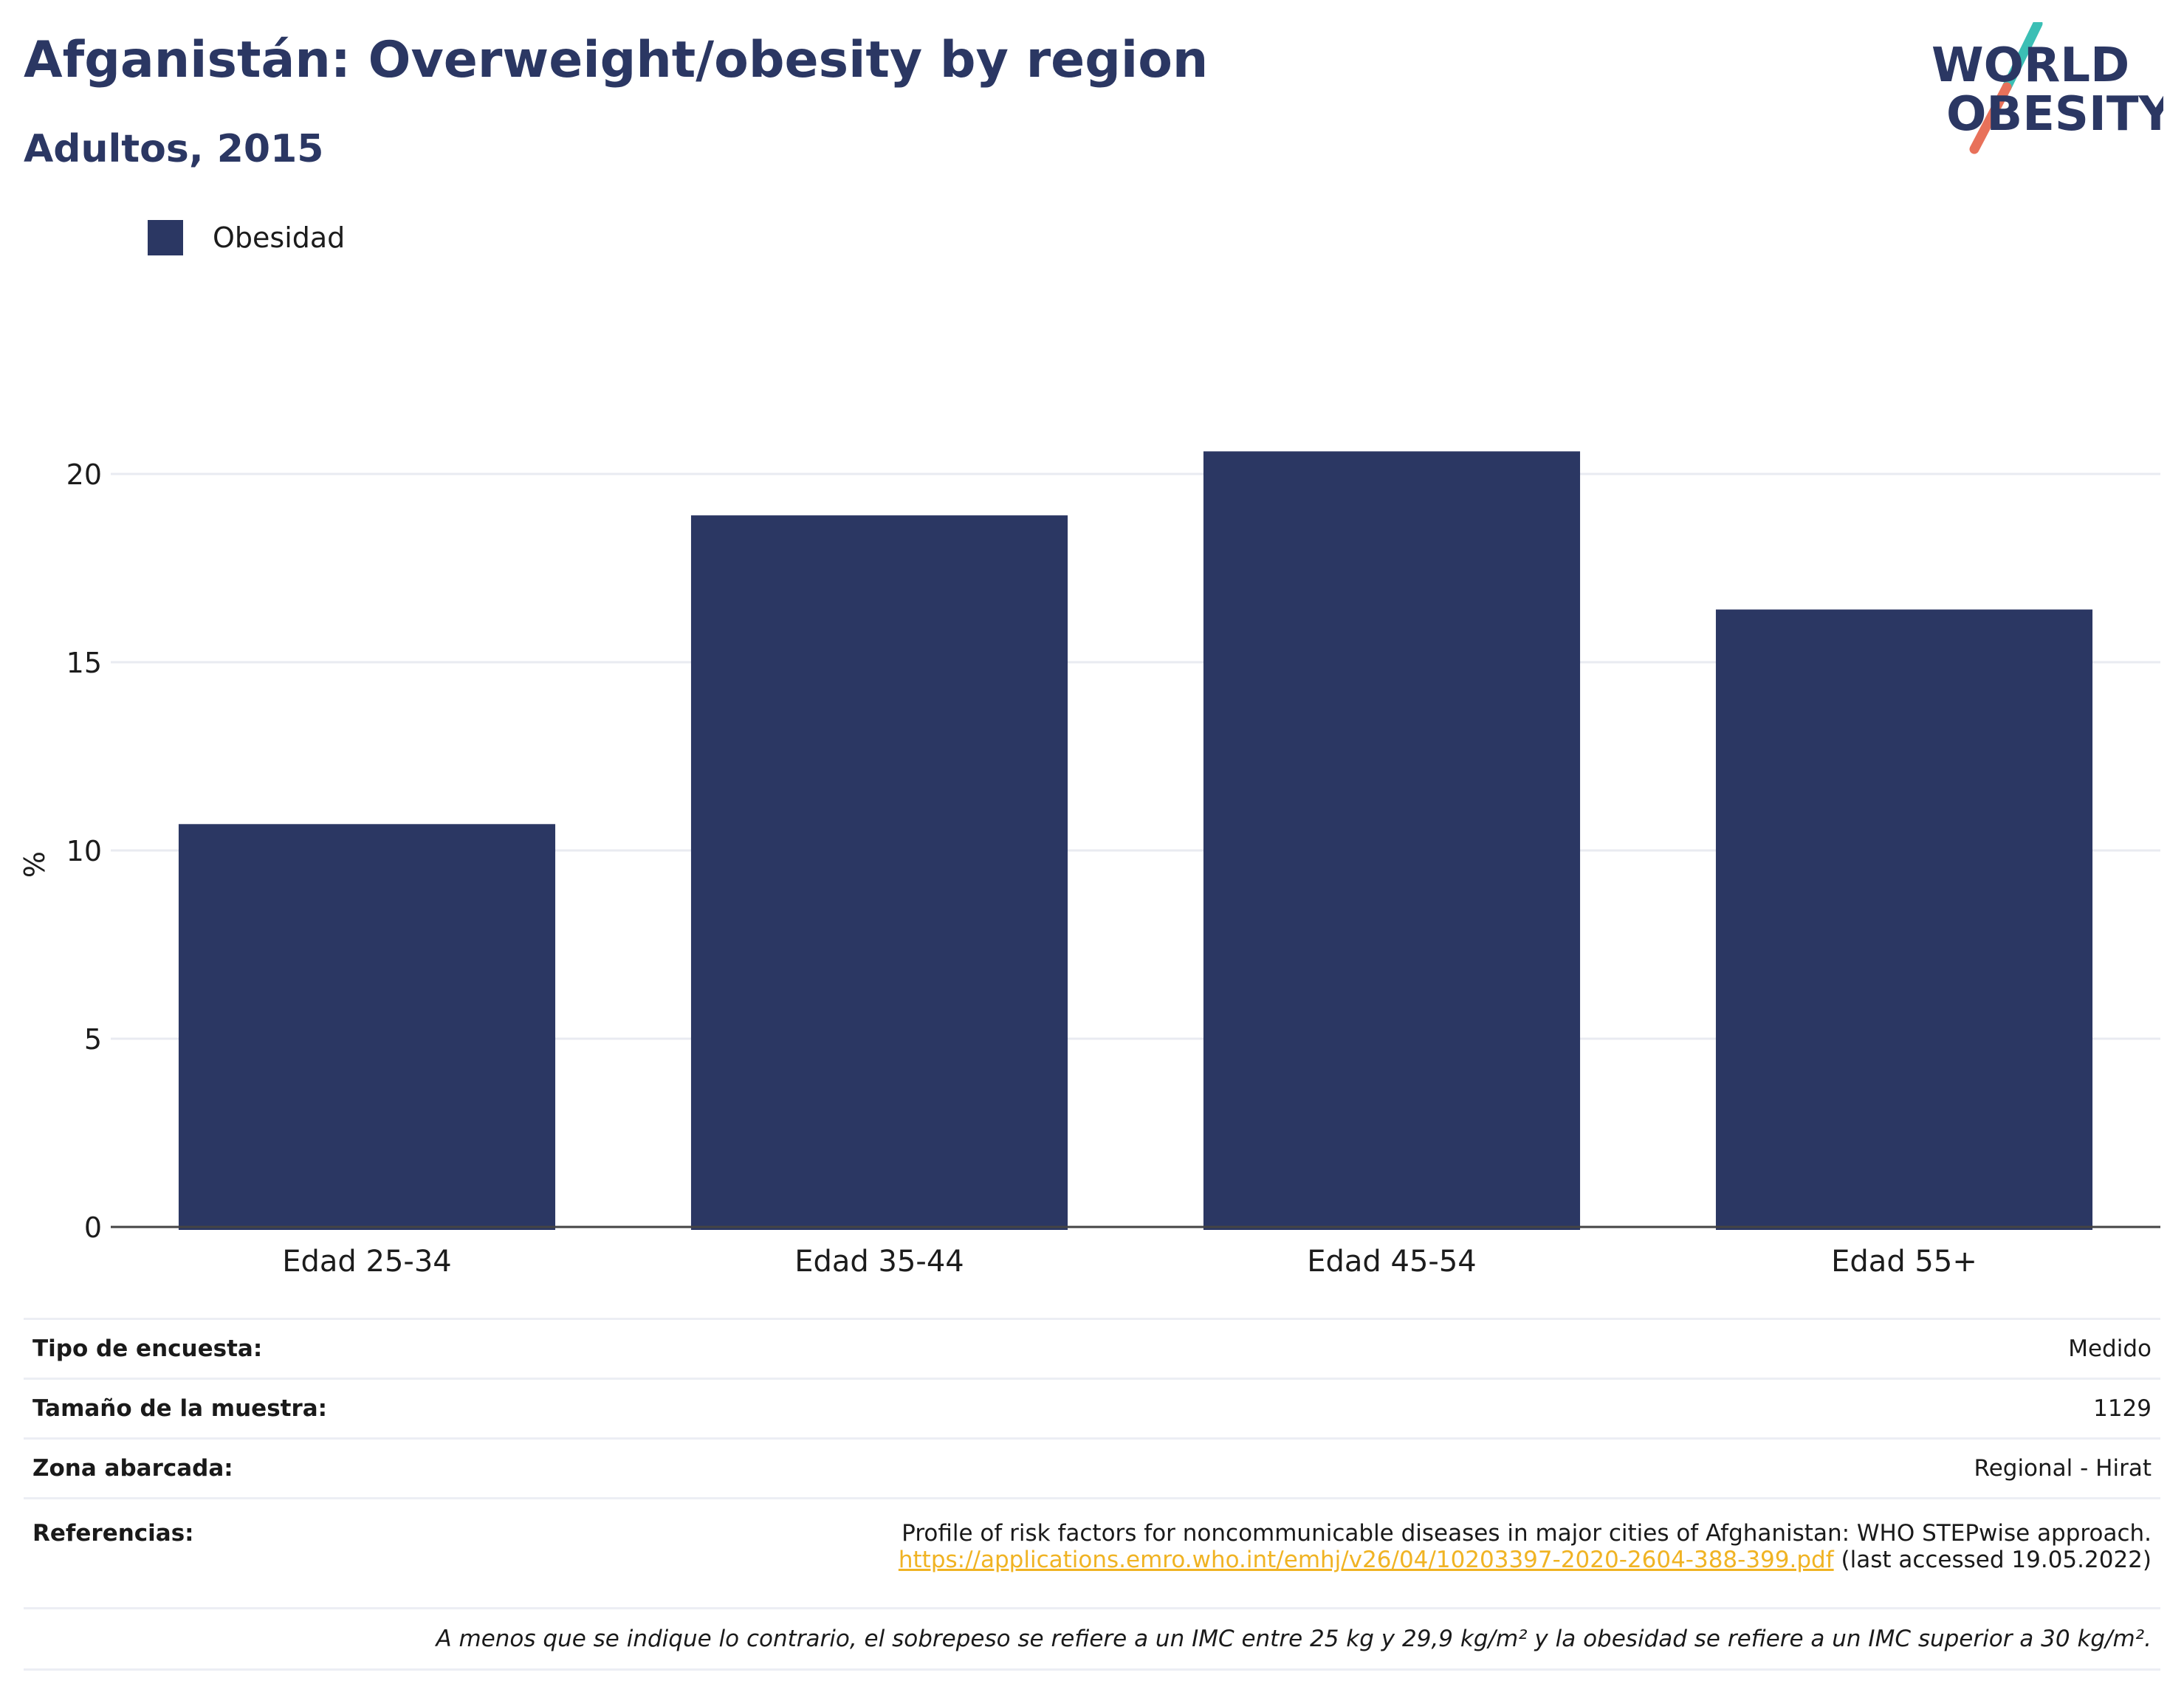 This screenshot has width=2184, height=1695. I want to click on sample-size-row: Tamaño de la muestra: 1129, so click(1092, 1408).